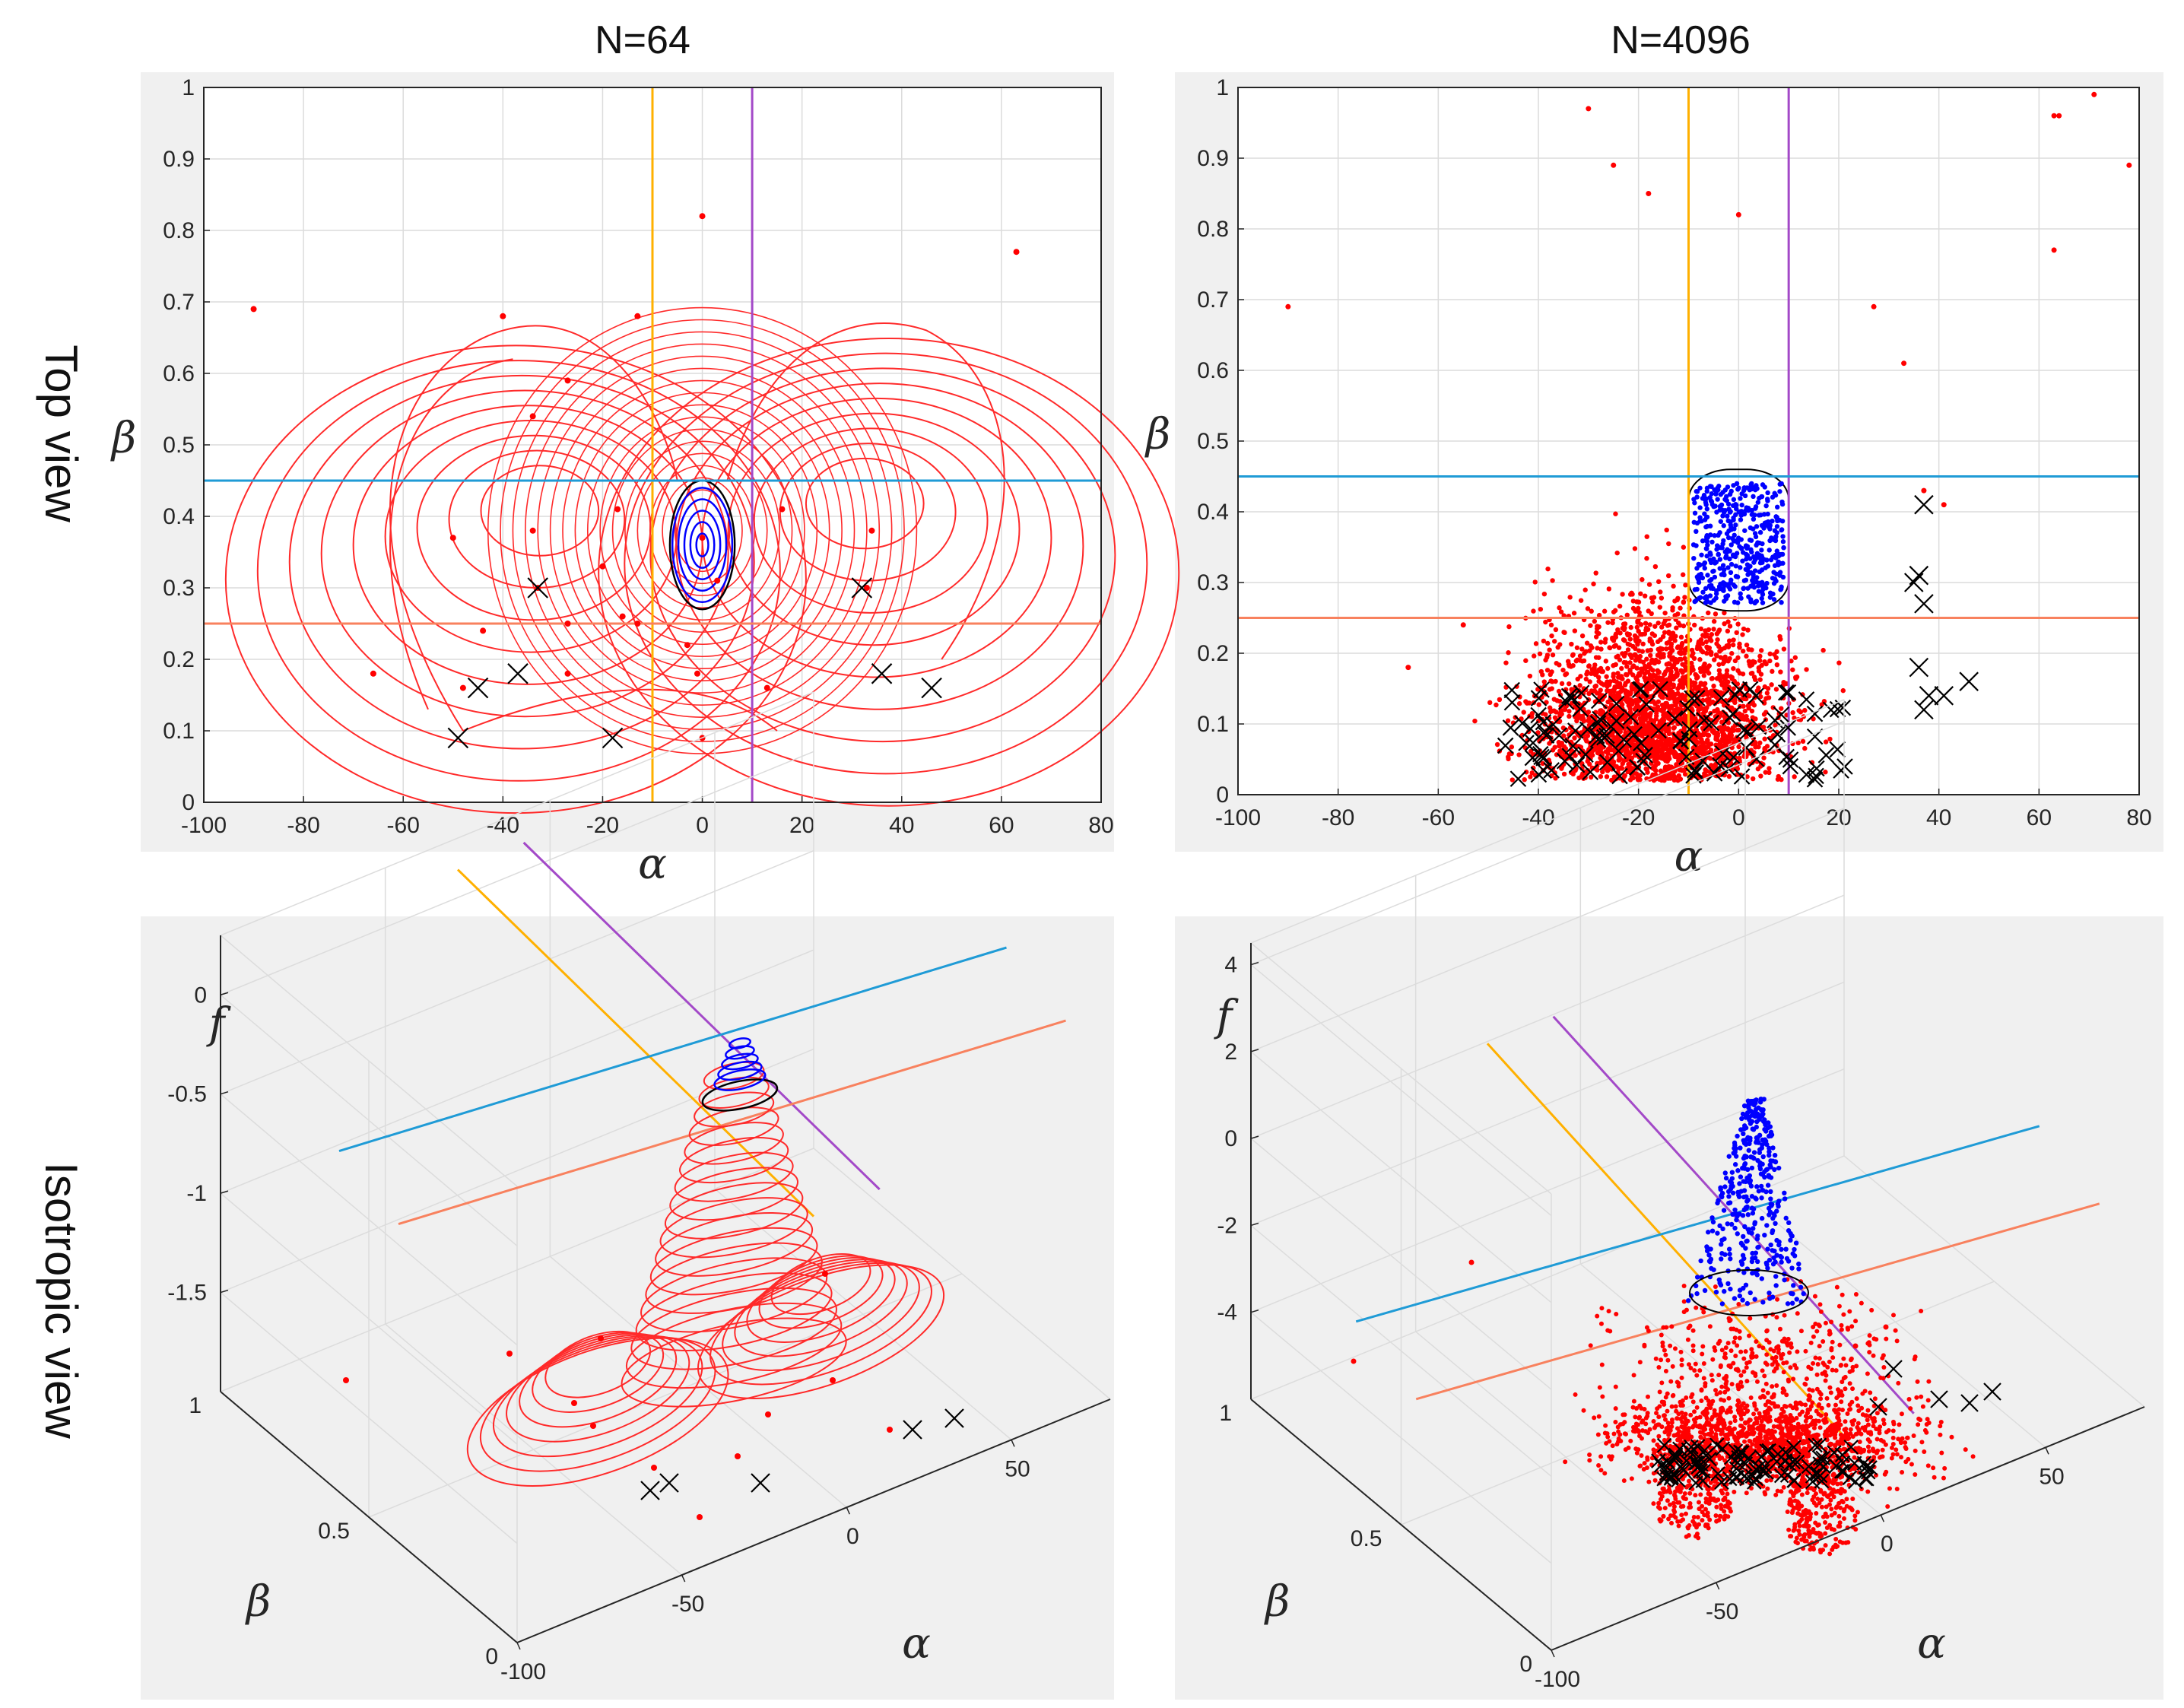 The height and width of the screenshot is (1708, 2184). I want to click on column-title-n4096: N=4096, so click(1681, 40).